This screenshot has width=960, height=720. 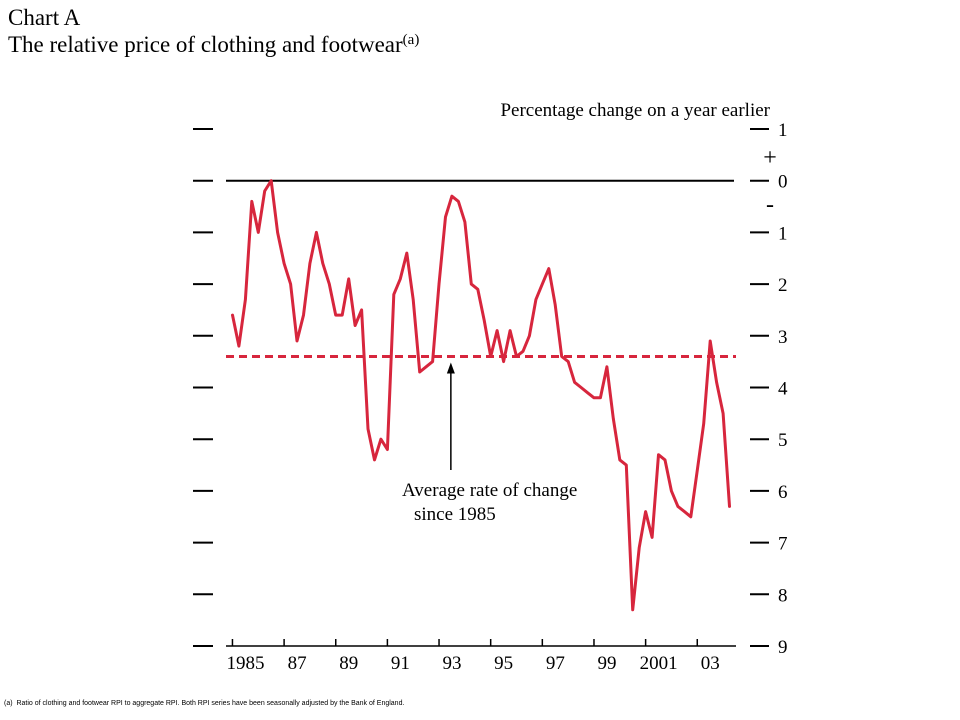 What do you see at coordinates (783, 440) in the screenshot?
I see `y-tick-label: 5` at bounding box center [783, 440].